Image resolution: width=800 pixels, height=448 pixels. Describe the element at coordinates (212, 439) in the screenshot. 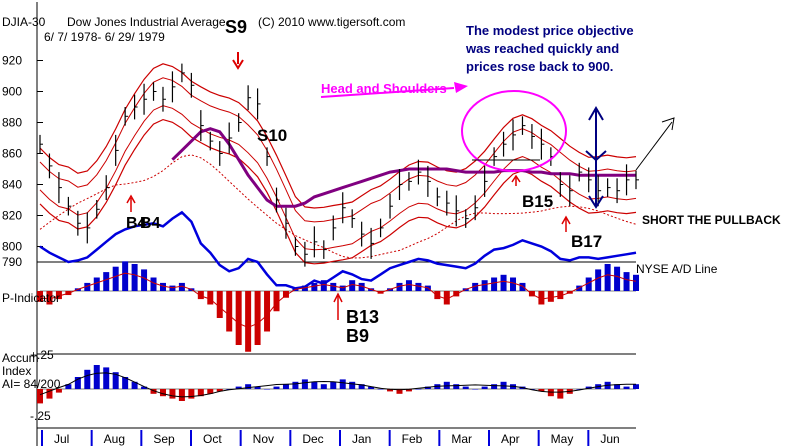

I see `month-label-oct: Oct` at that location.